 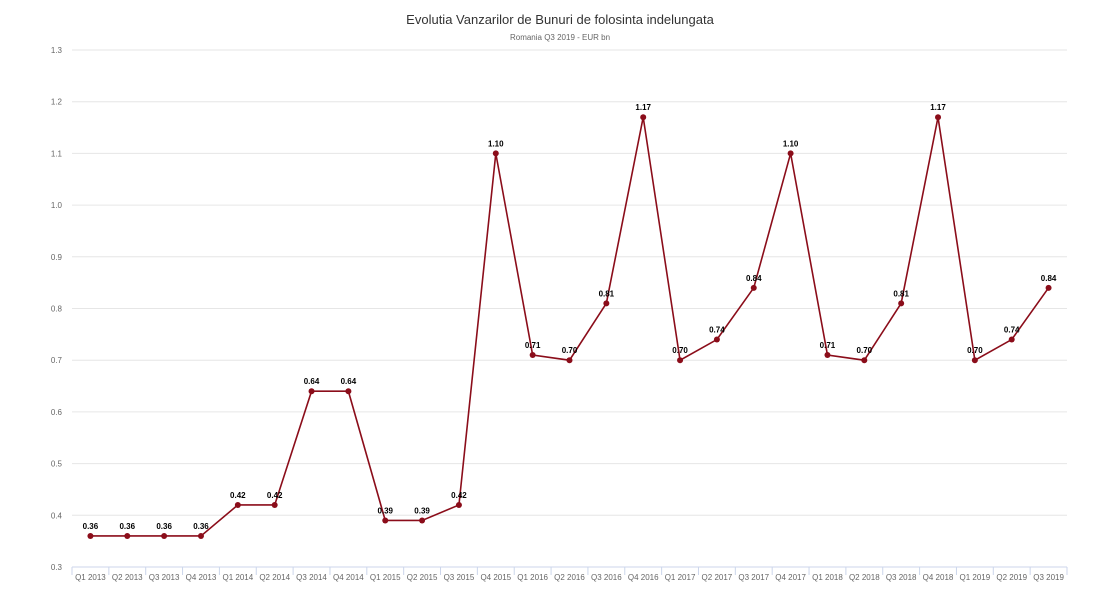 I want to click on x-tick-label: Q3 2018, so click(x=901, y=577).